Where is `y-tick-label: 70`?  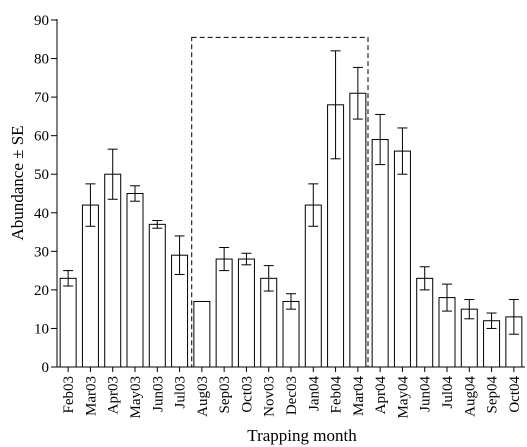 y-tick-label: 70 is located at coordinates (41, 98).